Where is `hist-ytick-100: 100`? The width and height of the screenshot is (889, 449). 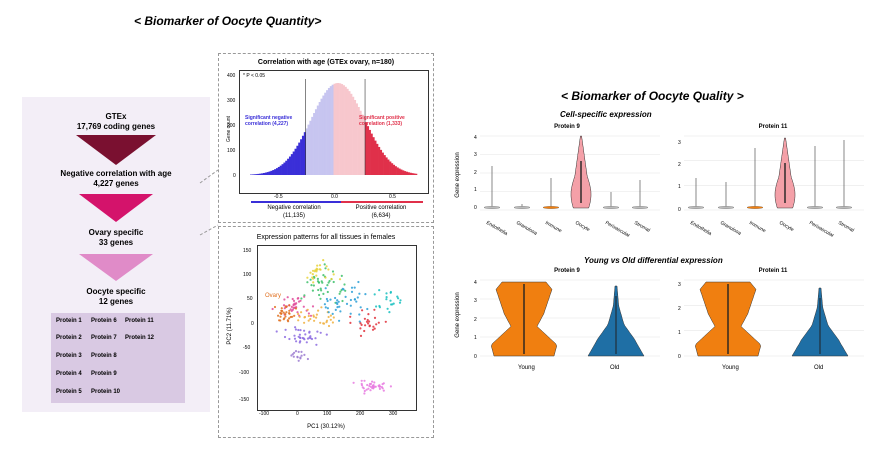 hist-ytick-100: 100 is located at coordinates (231, 151).